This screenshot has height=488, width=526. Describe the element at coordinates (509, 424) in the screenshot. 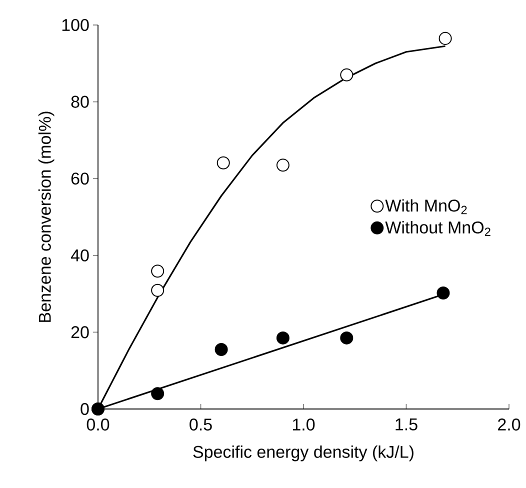

I see `x-tick-label: 2.0` at that location.